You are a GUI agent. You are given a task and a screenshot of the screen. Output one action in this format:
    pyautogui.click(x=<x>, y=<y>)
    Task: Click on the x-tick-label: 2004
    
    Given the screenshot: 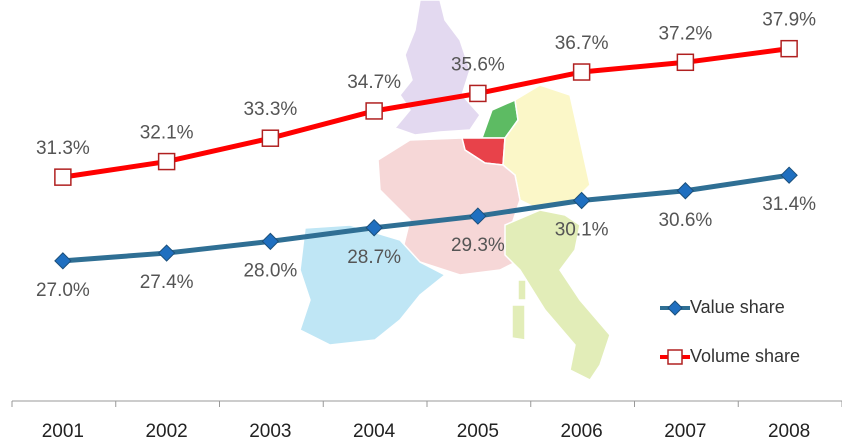 What is the action you would take?
    pyautogui.click(x=374, y=431)
    